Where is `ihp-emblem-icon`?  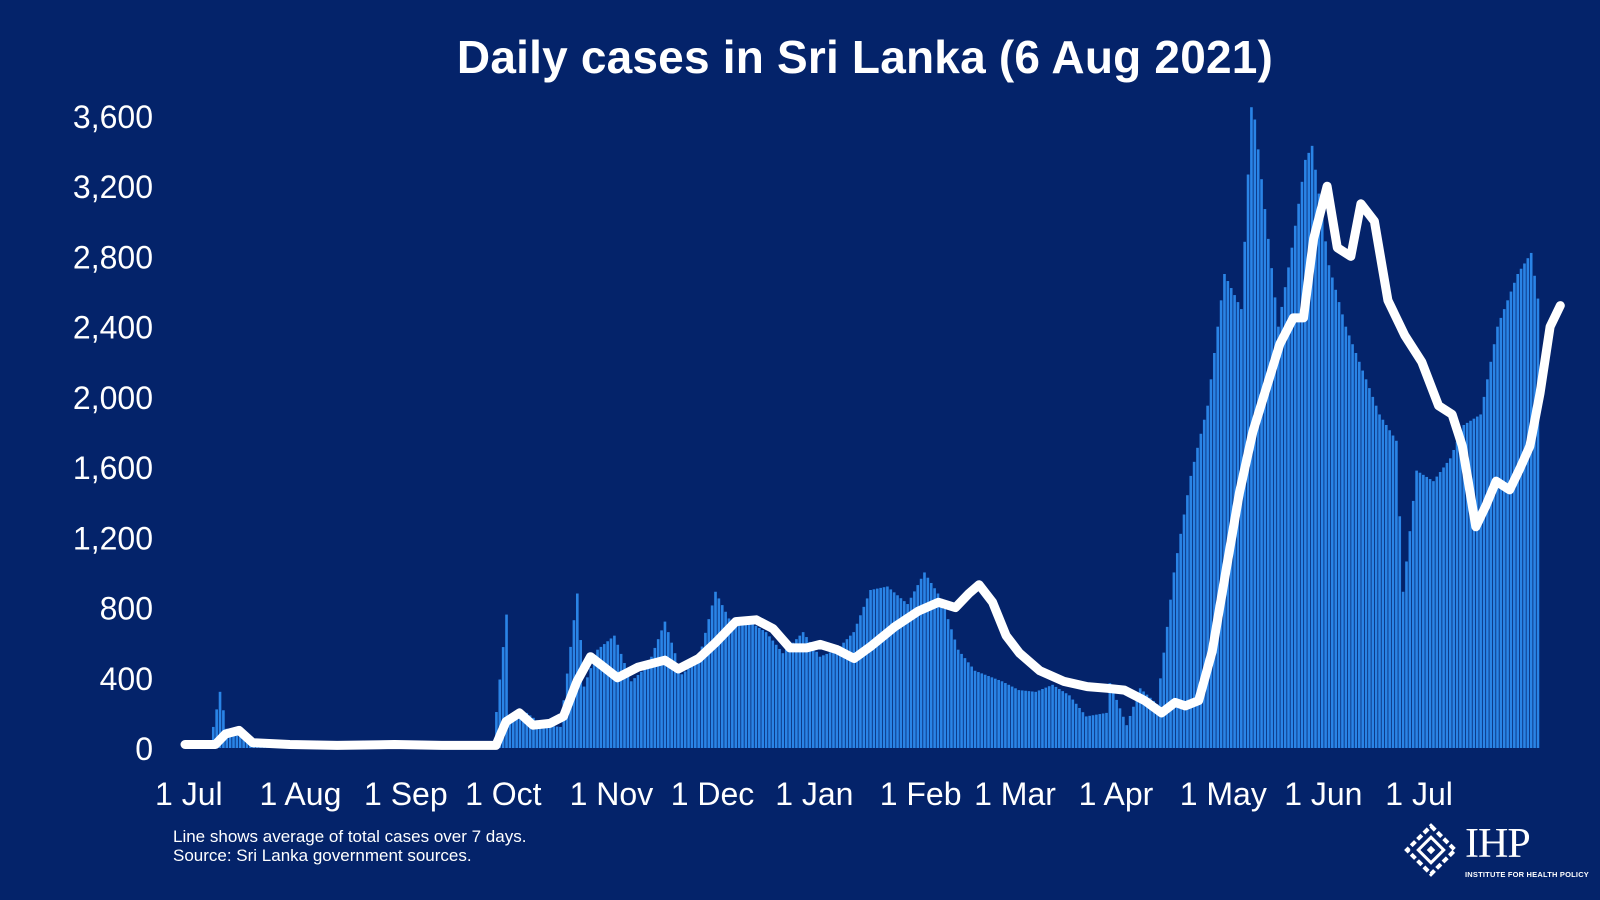 ihp-emblem-icon is located at coordinates (1431, 850).